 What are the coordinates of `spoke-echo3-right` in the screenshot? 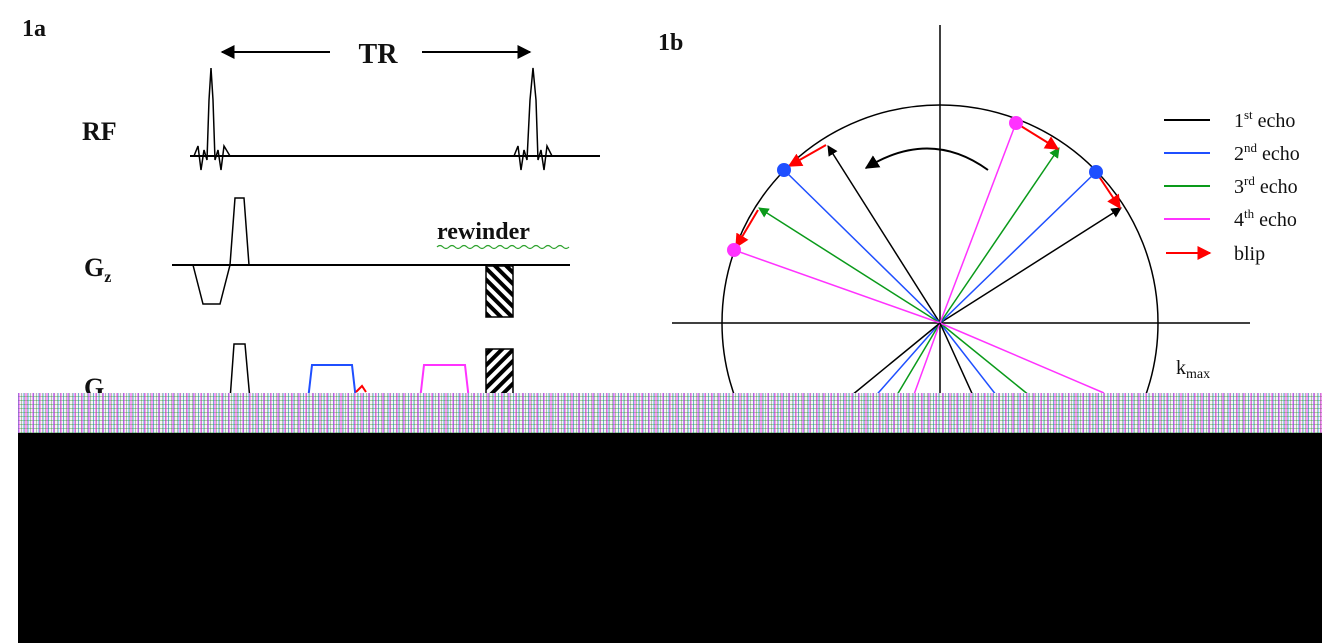 It's located at (999, 235).